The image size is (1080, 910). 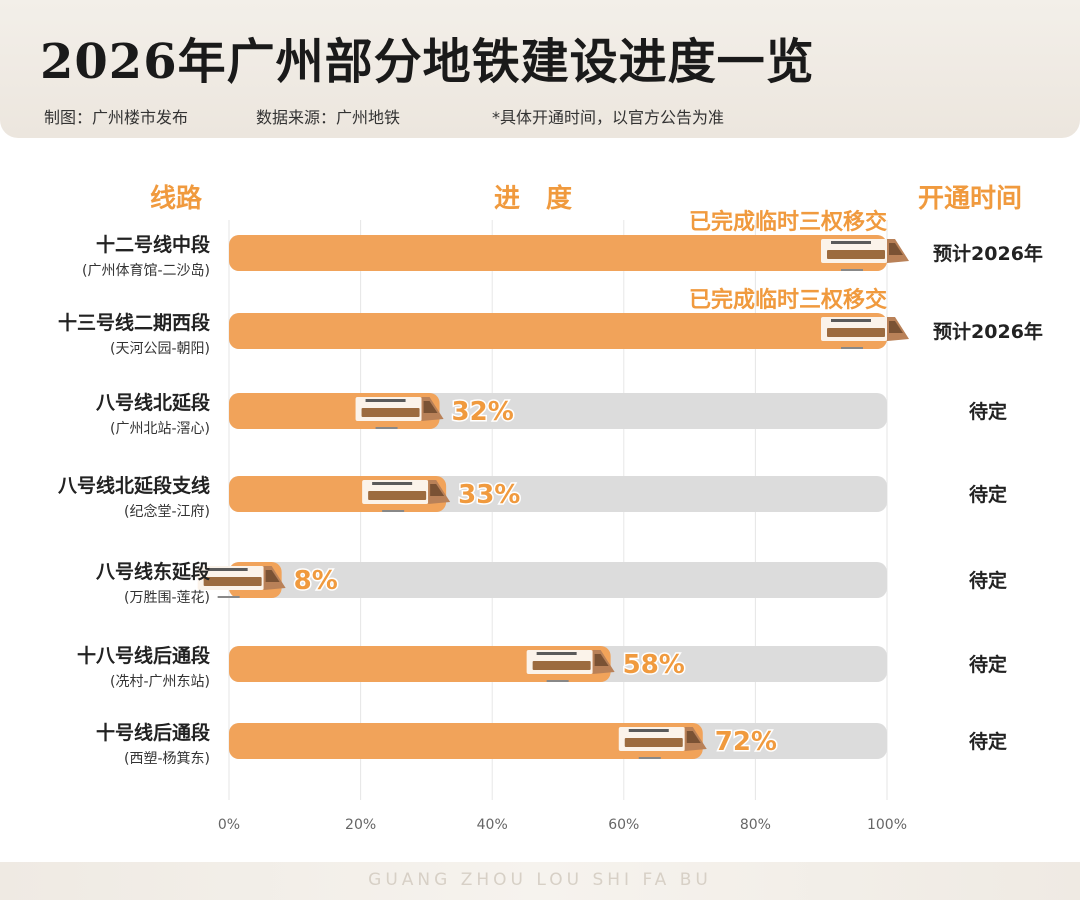 What do you see at coordinates (483, 412) in the screenshot?
I see `value-label: 32%` at bounding box center [483, 412].